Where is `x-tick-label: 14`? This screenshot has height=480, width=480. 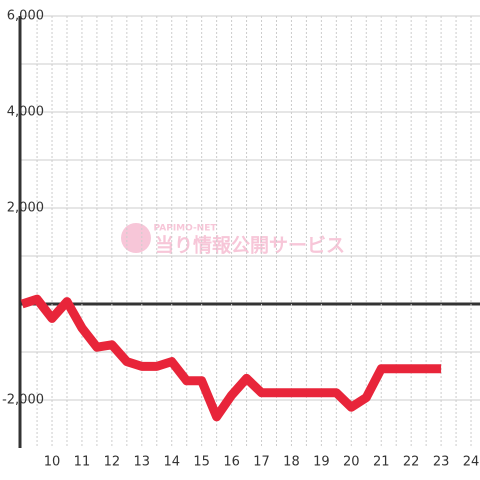
x-tick-label: 14 is located at coordinates (171, 462).